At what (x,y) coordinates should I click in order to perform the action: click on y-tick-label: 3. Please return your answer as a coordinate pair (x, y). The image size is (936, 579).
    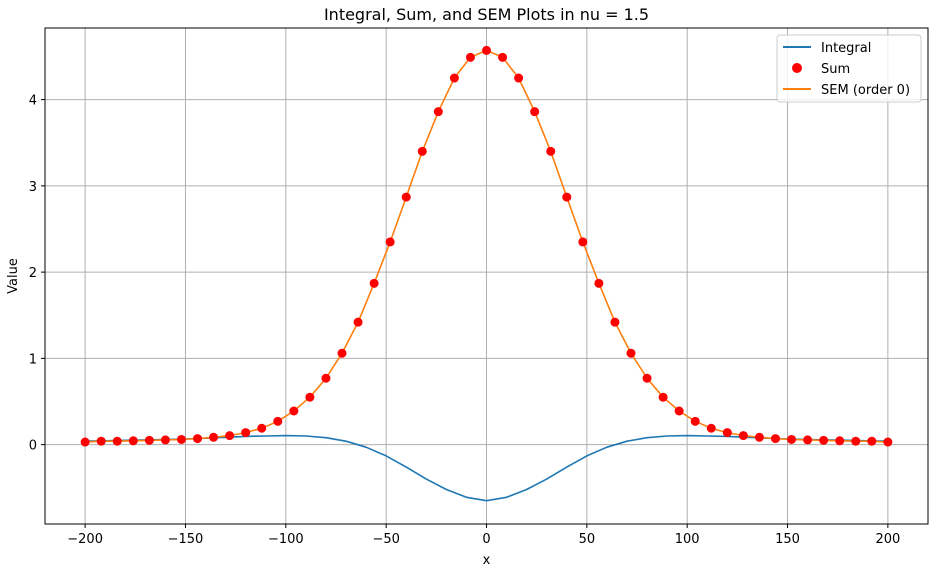
    Looking at the image, I should click on (33, 187).